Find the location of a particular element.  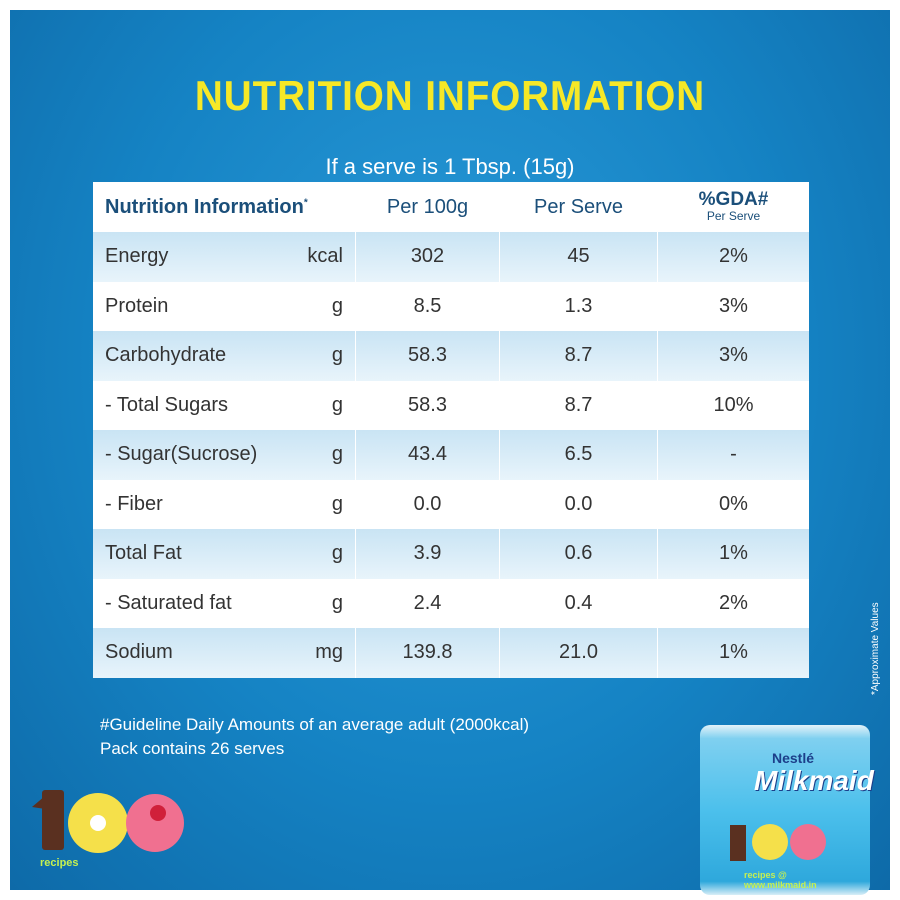

table-row: - Total Sugars g 58.3 8.7 10% is located at coordinates (451, 405).